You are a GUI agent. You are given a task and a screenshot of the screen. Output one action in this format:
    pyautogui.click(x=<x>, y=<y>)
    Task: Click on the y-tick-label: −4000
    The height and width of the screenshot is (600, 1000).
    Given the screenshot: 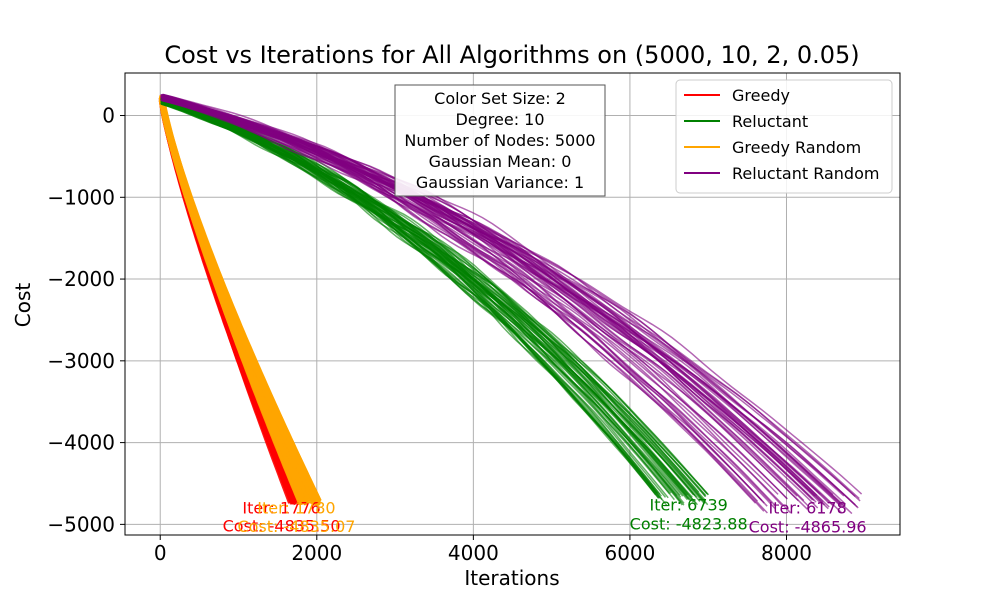 What is the action you would take?
    pyautogui.click(x=81, y=443)
    